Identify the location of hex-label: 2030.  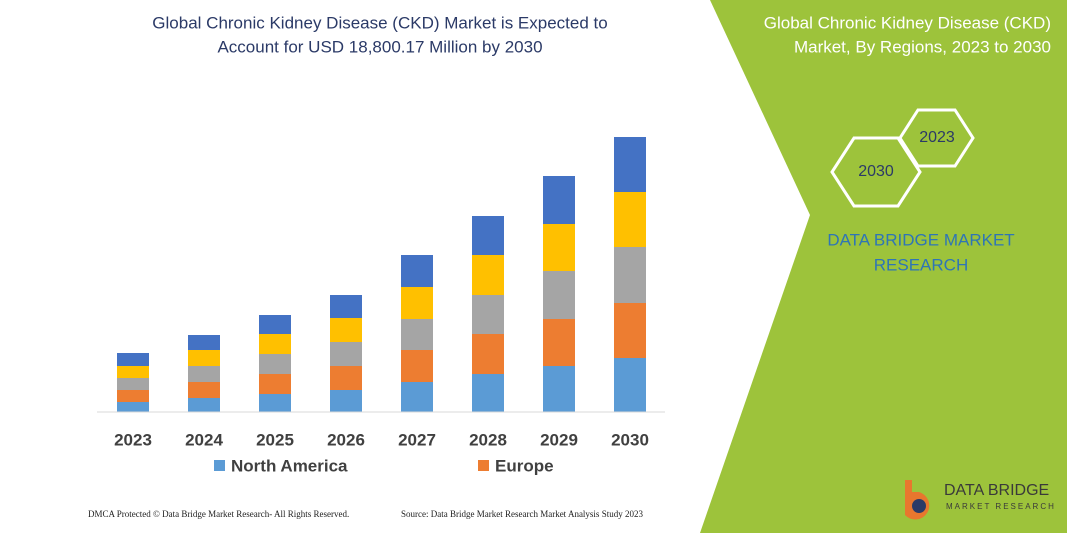
(876, 171).